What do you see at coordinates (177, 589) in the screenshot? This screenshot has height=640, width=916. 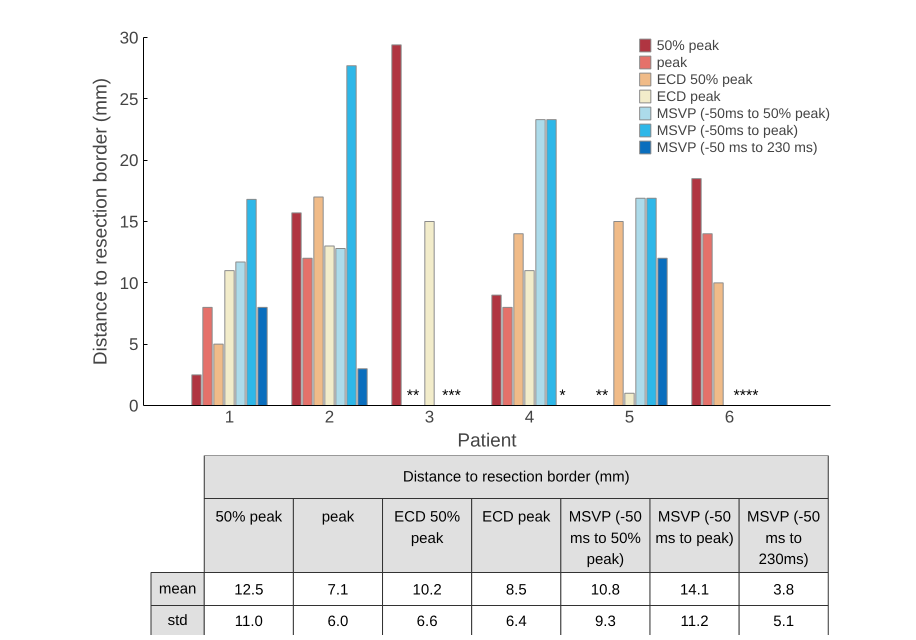 I see `text: mean` at bounding box center [177, 589].